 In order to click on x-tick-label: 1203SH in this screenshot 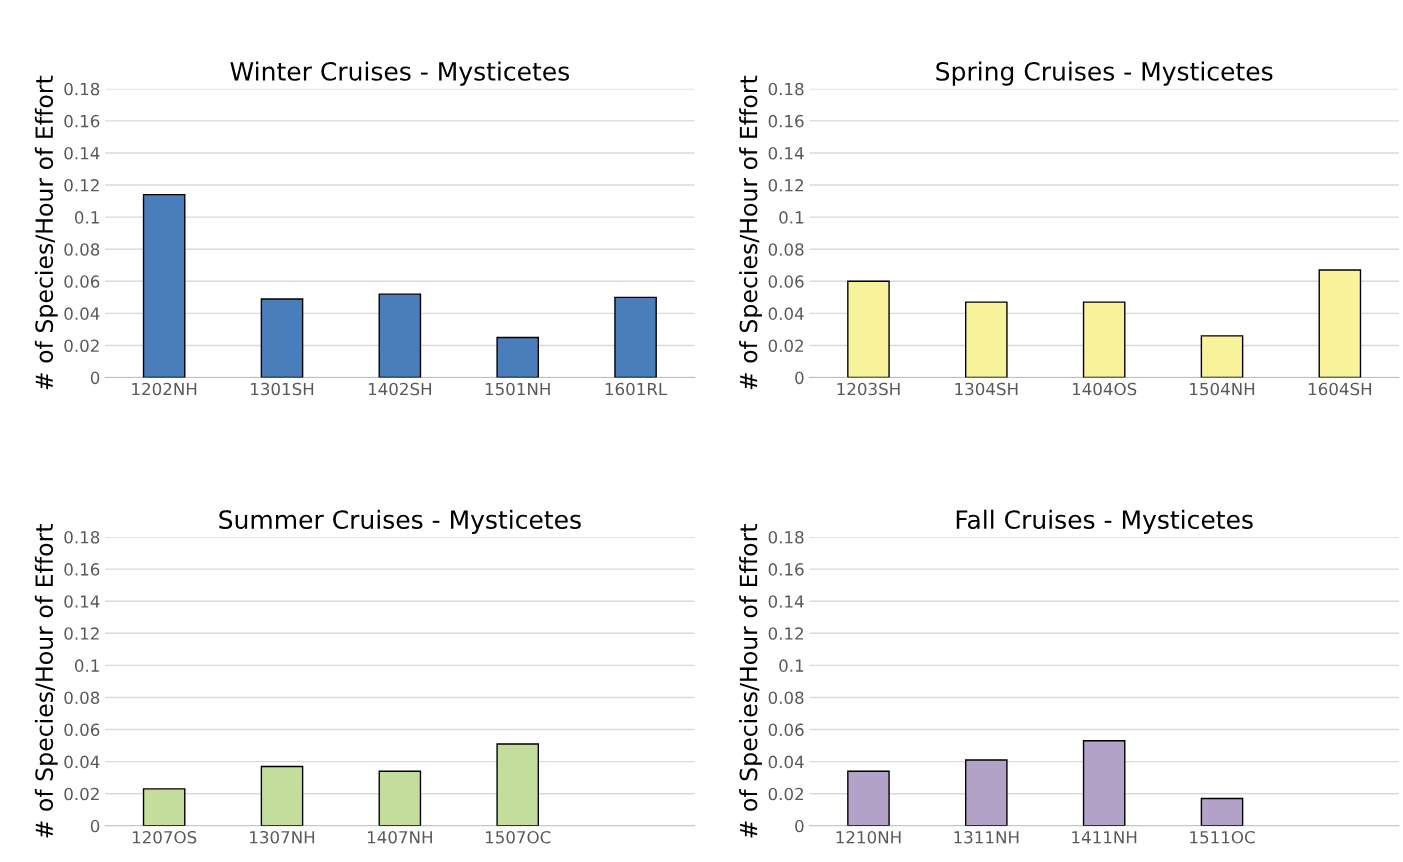, I will do `click(868, 389)`.